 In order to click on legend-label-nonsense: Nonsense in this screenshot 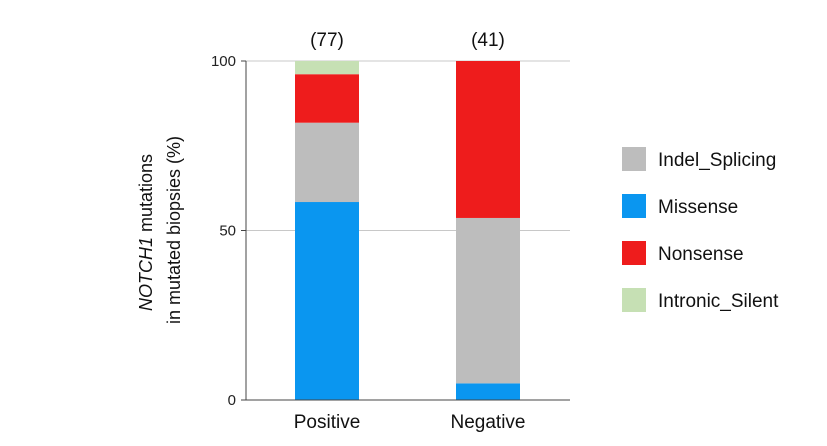, I will do `click(701, 254)`.